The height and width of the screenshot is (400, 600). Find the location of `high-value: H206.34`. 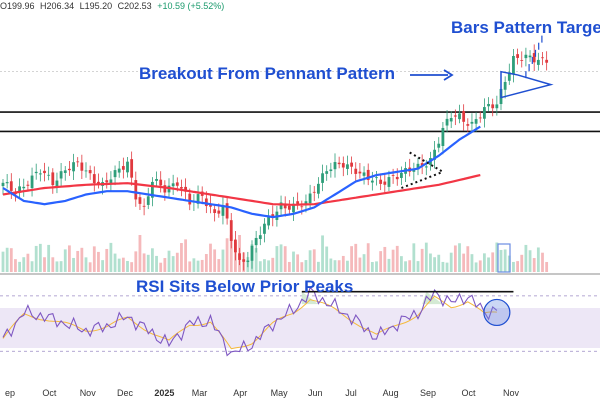

high-value: H206.34 is located at coordinates (57, 6).